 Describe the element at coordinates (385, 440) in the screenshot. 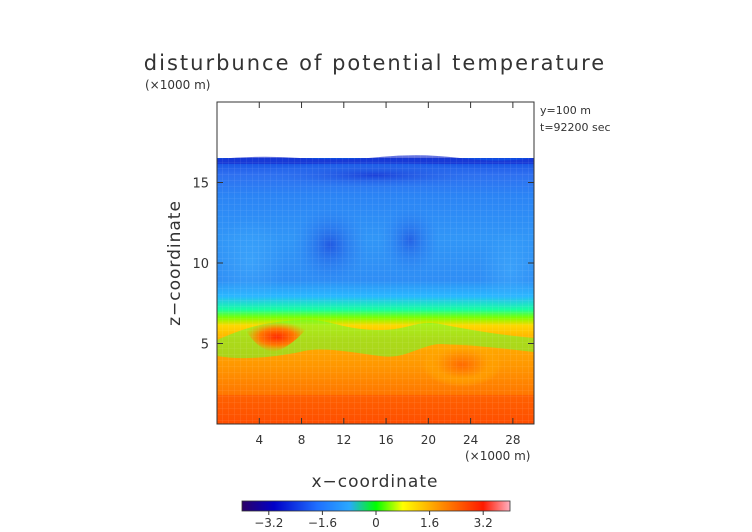

I see `x-tick-label: 16` at that location.